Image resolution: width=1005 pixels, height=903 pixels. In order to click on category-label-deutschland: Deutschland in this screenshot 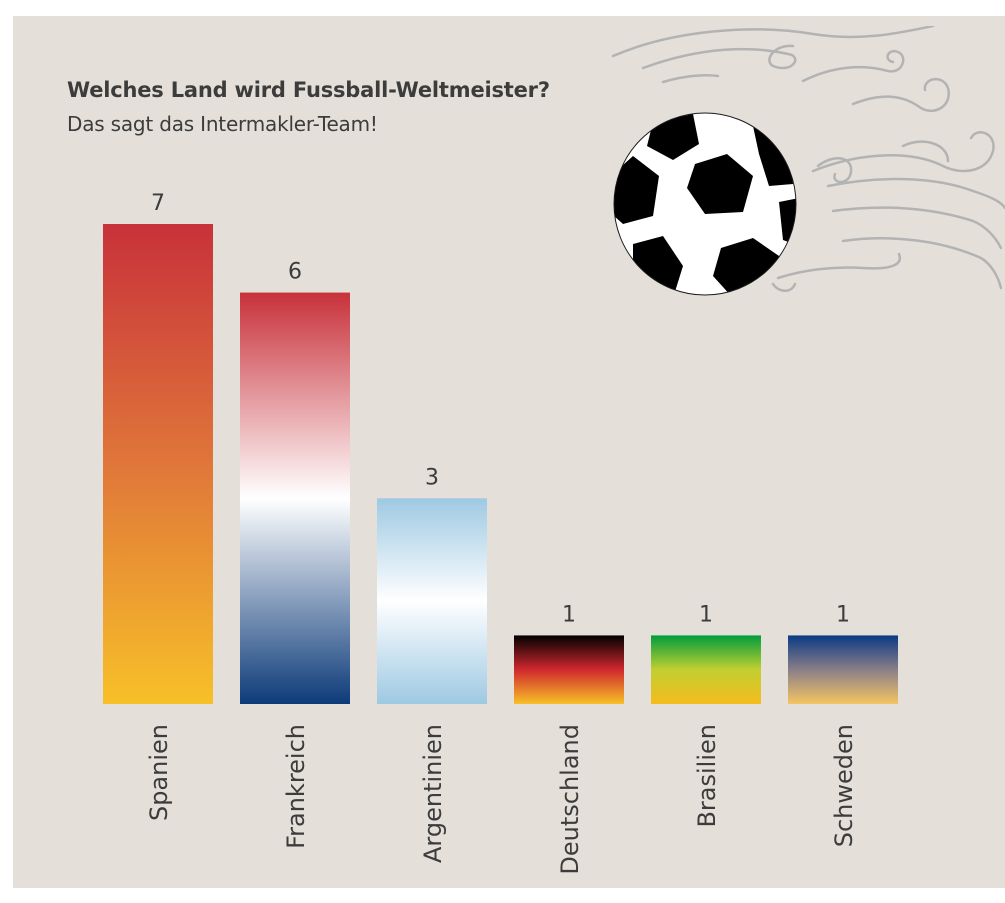, I will do `click(570, 799)`.